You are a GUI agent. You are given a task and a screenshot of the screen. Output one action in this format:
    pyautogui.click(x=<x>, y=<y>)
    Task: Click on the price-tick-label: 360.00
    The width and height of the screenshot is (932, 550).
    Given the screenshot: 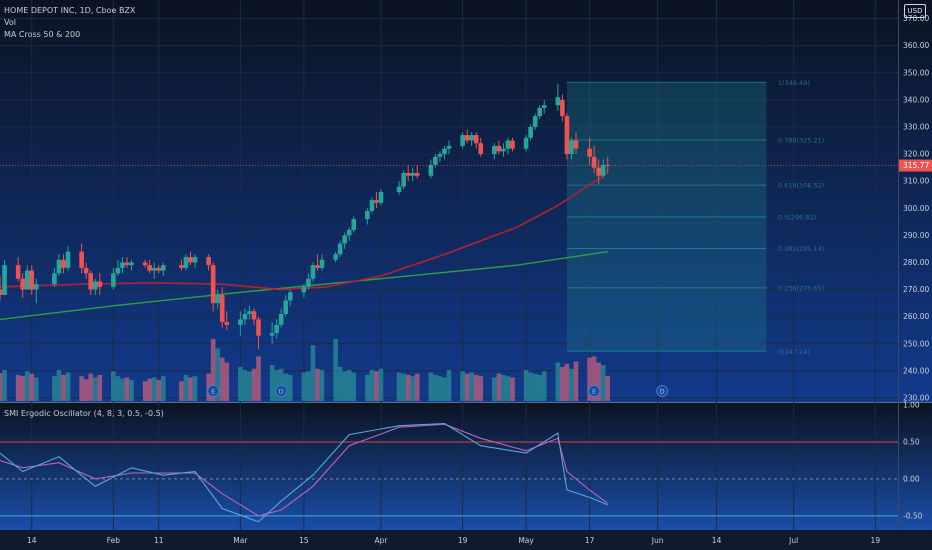 What is the action you would take?
    pyautogui.click(x=916, y=45)
    